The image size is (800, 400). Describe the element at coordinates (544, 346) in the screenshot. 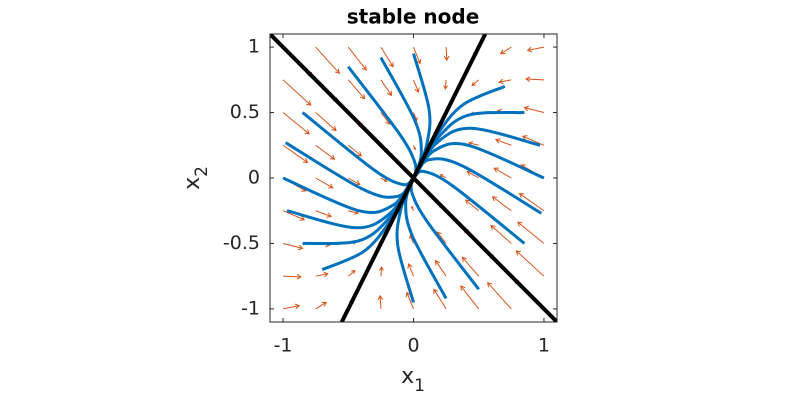

I see `x-tick-label: 1` at that location.